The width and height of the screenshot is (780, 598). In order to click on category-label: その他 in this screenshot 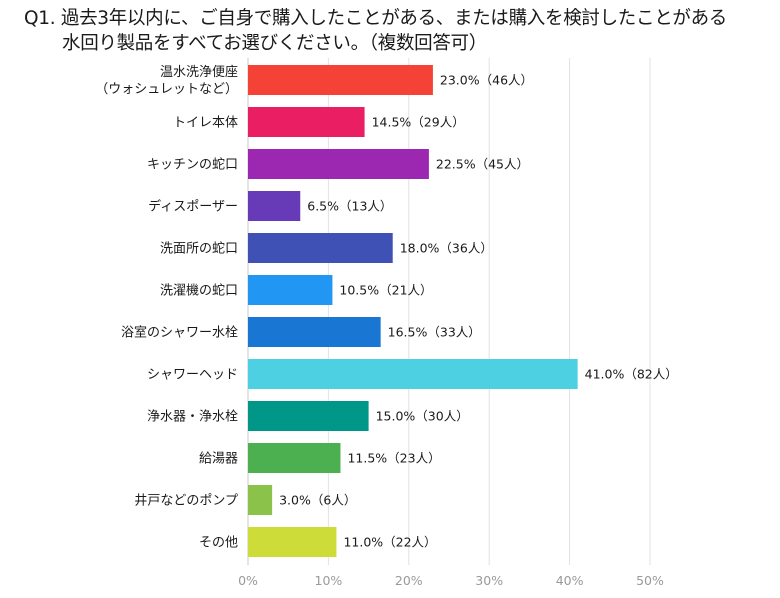, I will do `click(218, 543)`.